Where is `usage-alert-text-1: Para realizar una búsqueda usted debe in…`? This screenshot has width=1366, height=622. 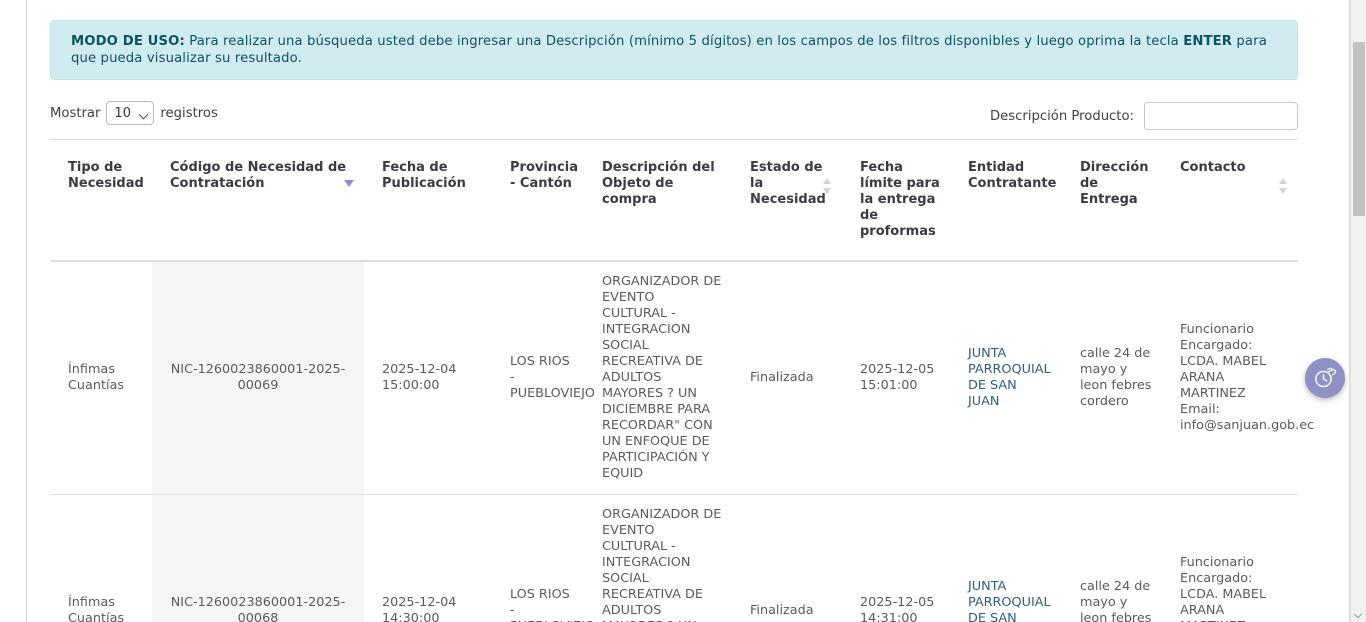
usage-alert-text-1: Para realizar una búsqueda usted debe in… is located at coordinates (684, 41).